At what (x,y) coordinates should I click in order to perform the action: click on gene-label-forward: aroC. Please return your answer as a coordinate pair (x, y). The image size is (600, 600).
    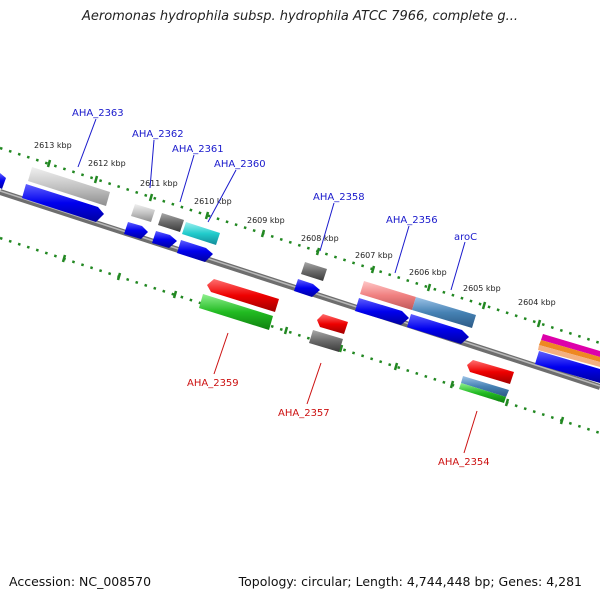
    Looking at the image, I should click on (465, 237).